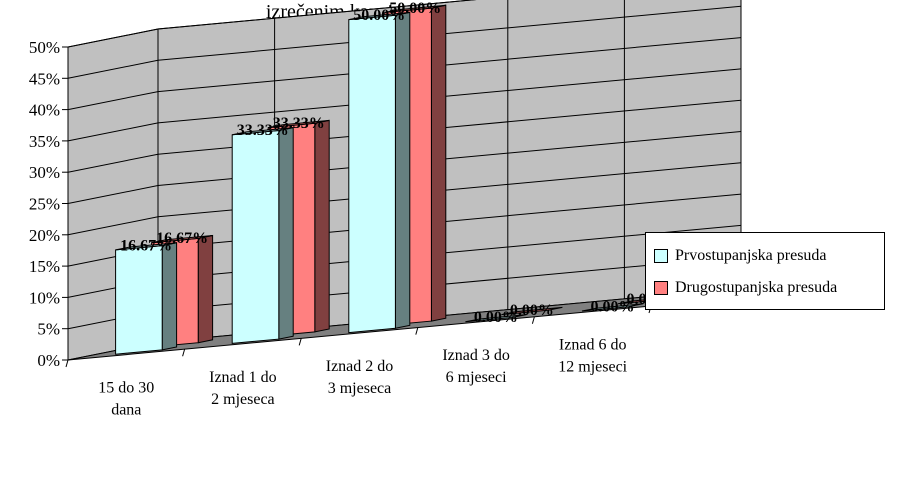 The width and height of the screenshot is (898, 490). Describe the element at coordinates (243, 377) in the screenshot. I see `category-label-line: Iznad 1 do` at that location.